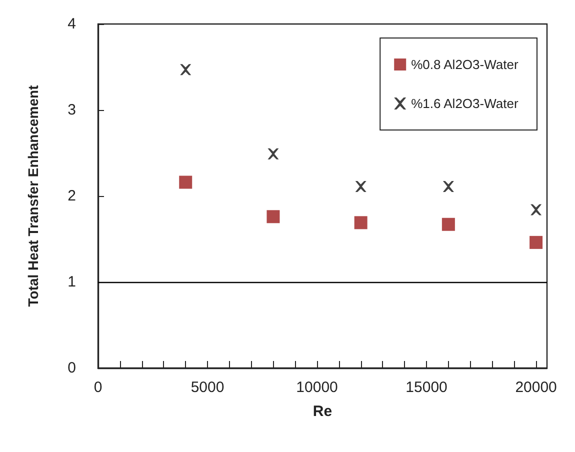 Image resolution: width=575 pixels, height=452 pixels. I want to click on y-tick-label: 1, so click(72, 282).